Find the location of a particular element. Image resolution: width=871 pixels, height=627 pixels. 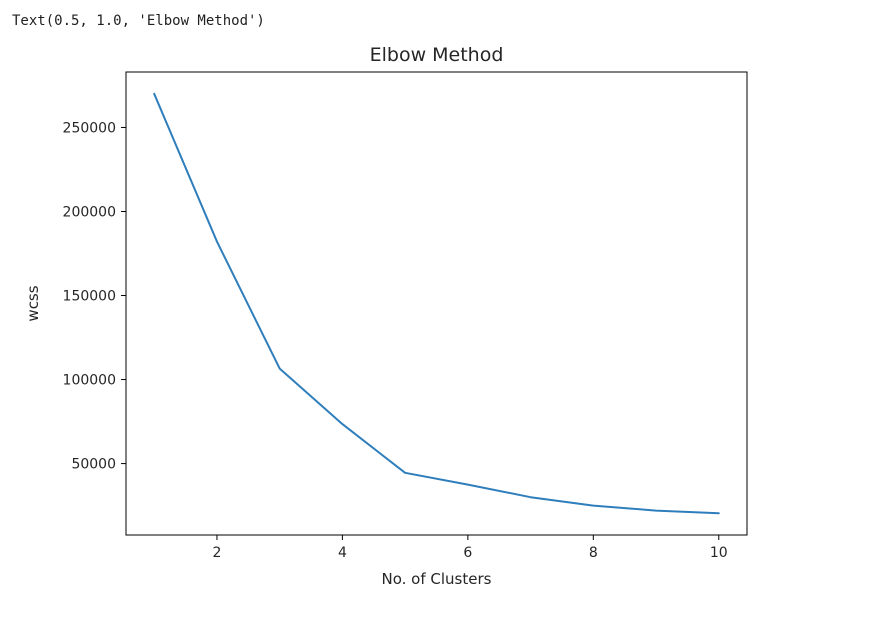

x-tick-label: 6 is located at coordinates (467, 553).